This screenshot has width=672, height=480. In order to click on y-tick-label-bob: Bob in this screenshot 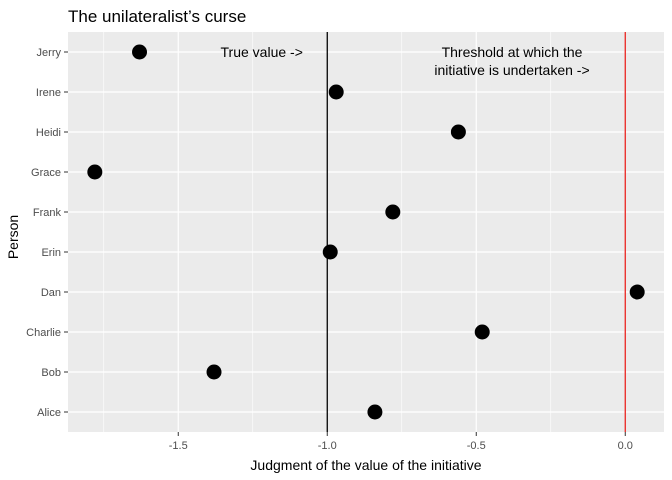, I will do `click(51, 373)`.